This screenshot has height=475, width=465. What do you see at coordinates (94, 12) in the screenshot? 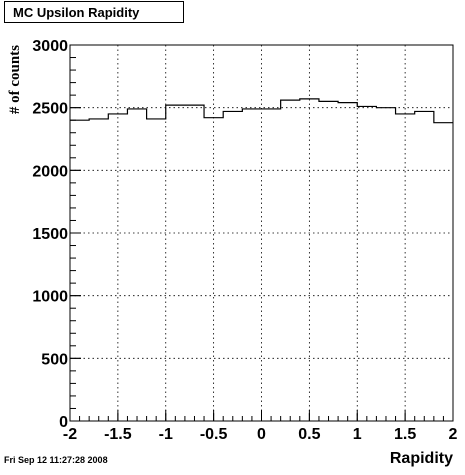
I see `chart-title: MC Upsilon Rapidity` at bounding box center [94, 12].